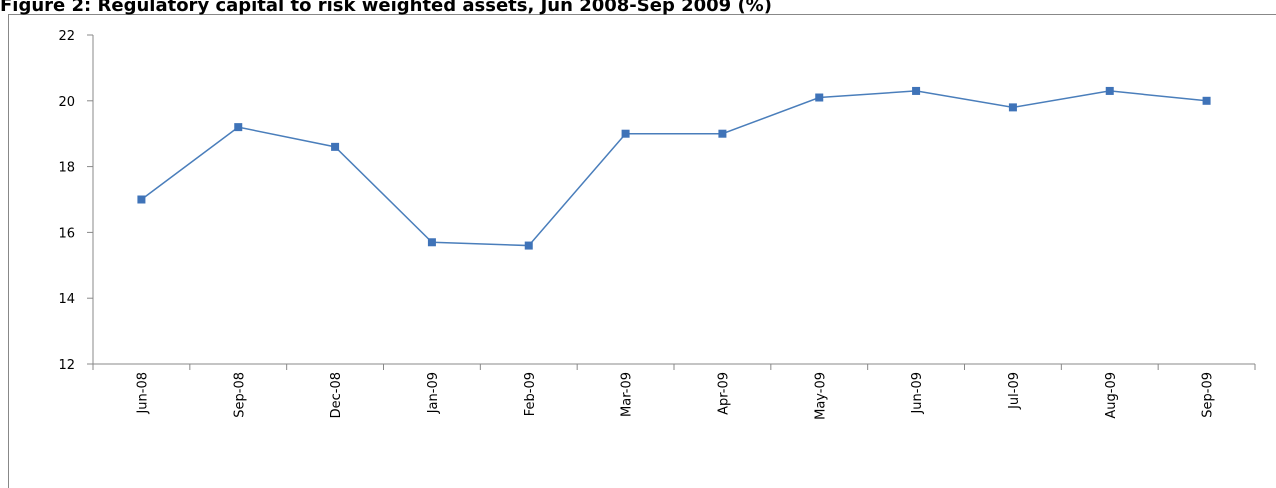 The width and height of the screenshot is (1276, 488). What do you see at coordinates (239, 395) in the screenshot?
I see `x-tick-label: Sep-08` at bounding box center [239, 395].